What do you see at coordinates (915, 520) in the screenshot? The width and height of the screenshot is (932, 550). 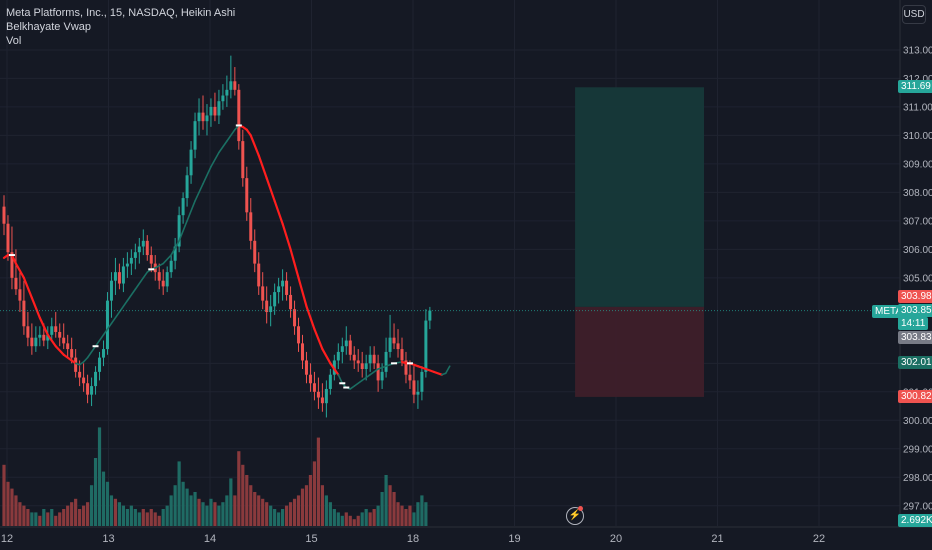 I see `volume-value-label: 2.692K` at bounding box center [915, 520].